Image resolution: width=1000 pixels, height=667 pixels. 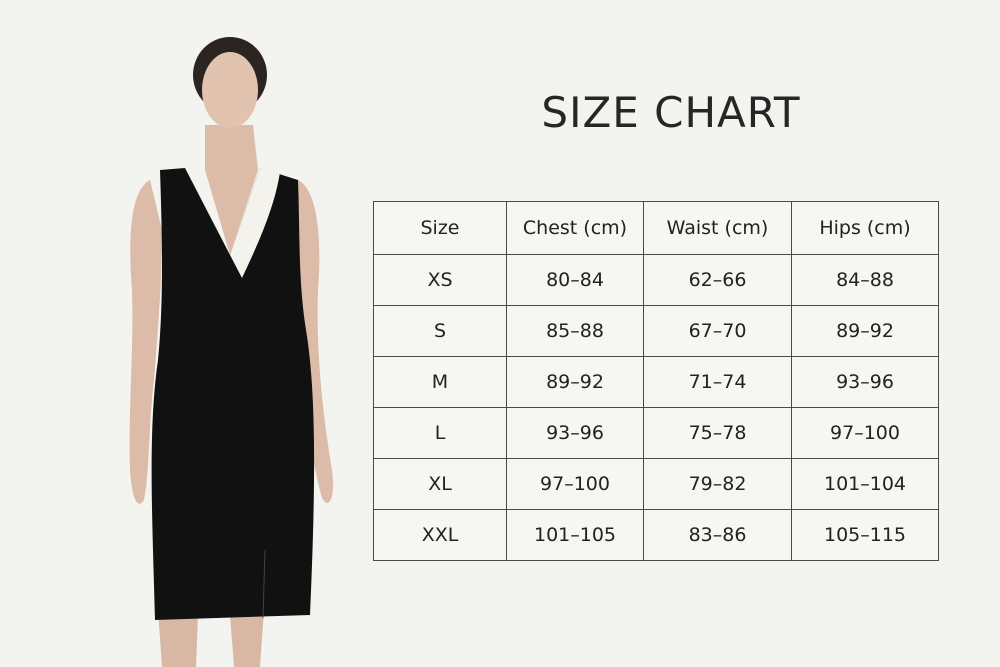 I want to click on cell-chest: 89–92, so click(x=575, y=382).